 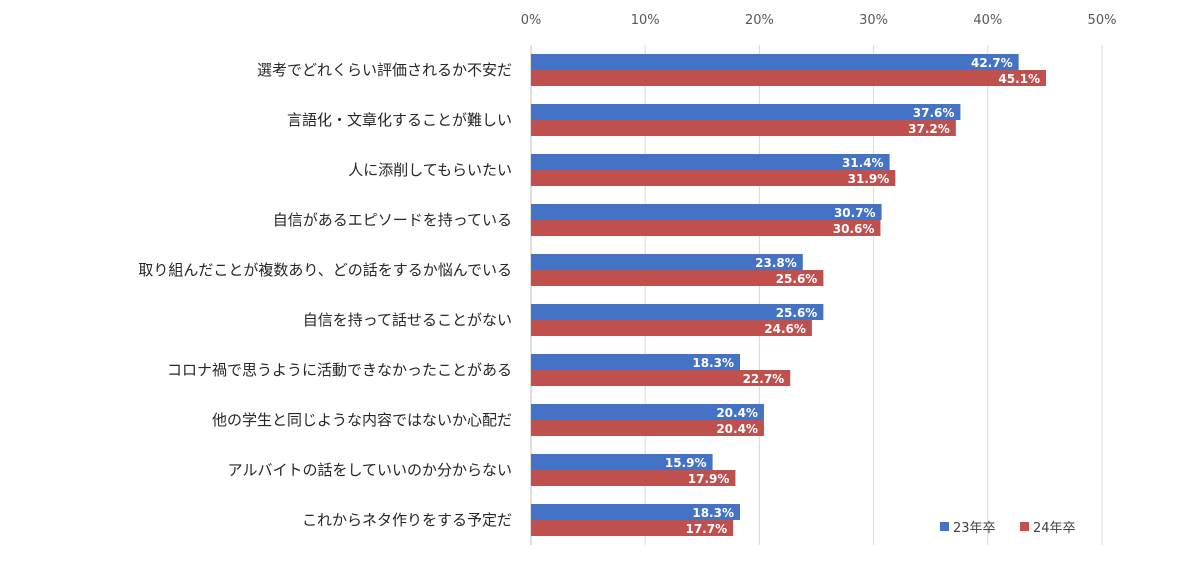 I want to click on data-label: 37.2%, so click(x=929, y=129).